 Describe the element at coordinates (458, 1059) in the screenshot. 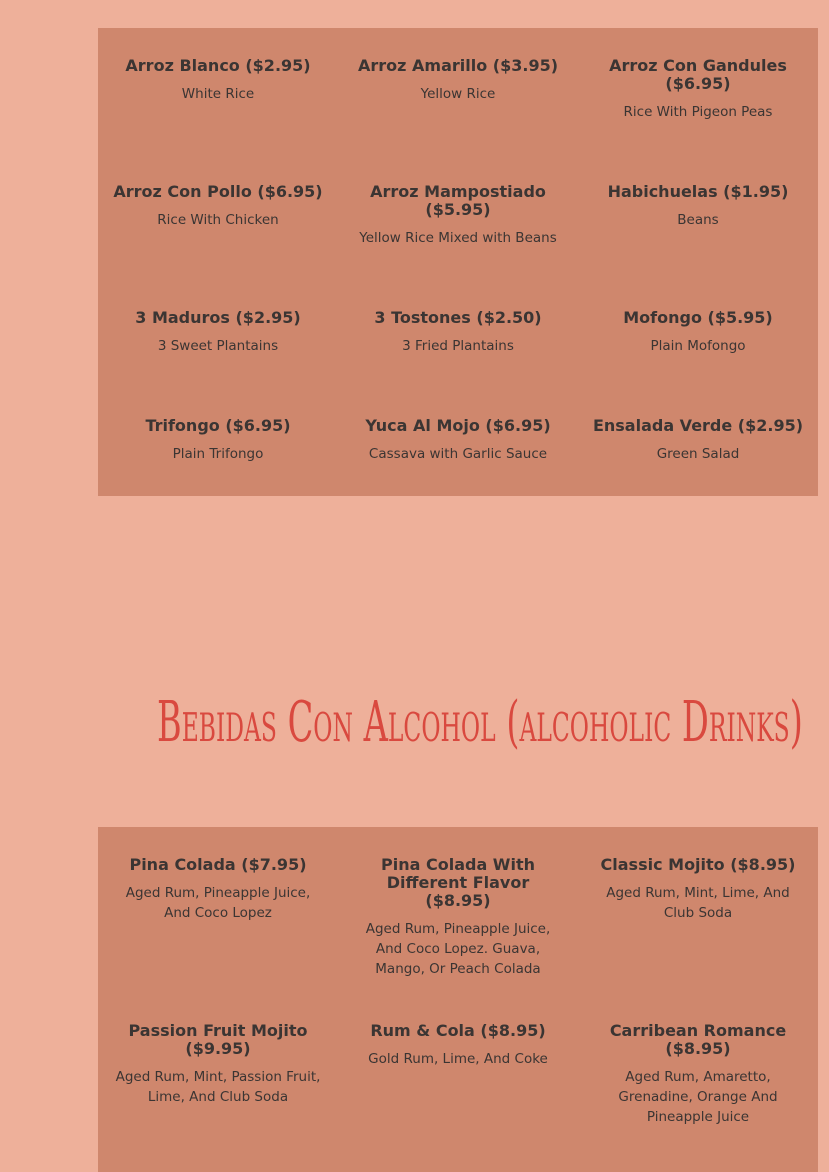

I see `item-description: Gold Rum, Lime, And Coke` at that location.